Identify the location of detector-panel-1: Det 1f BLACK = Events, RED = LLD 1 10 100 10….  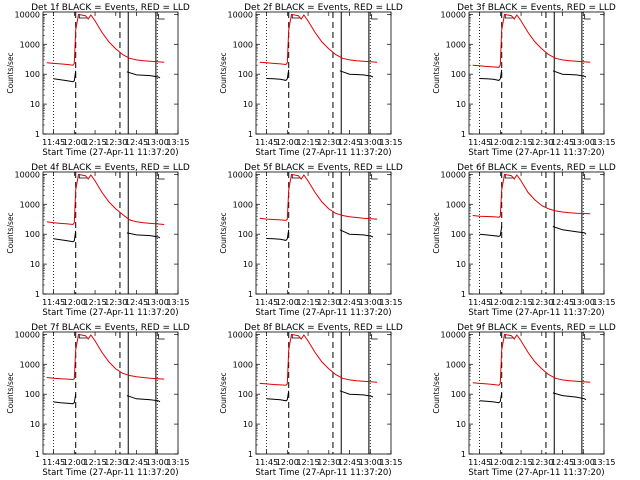
(98, 80).